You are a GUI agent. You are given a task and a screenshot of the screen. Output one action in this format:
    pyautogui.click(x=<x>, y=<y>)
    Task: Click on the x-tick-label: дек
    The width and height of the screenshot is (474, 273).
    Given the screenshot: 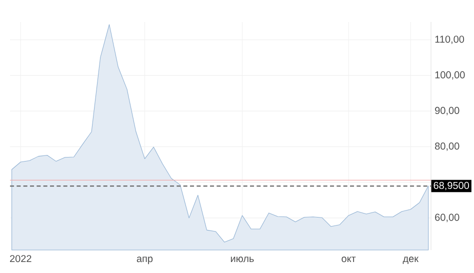 What is the action you would take?
    pyautogui.click(x=410, y=260)
    